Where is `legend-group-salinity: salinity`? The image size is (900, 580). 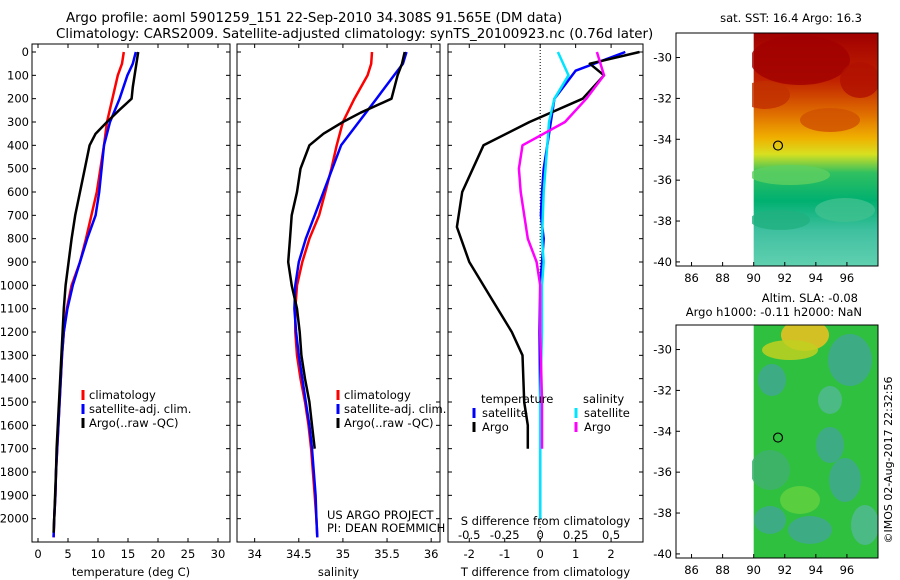
legend-group-salinity: salinity is located at coordinates (603, 399).